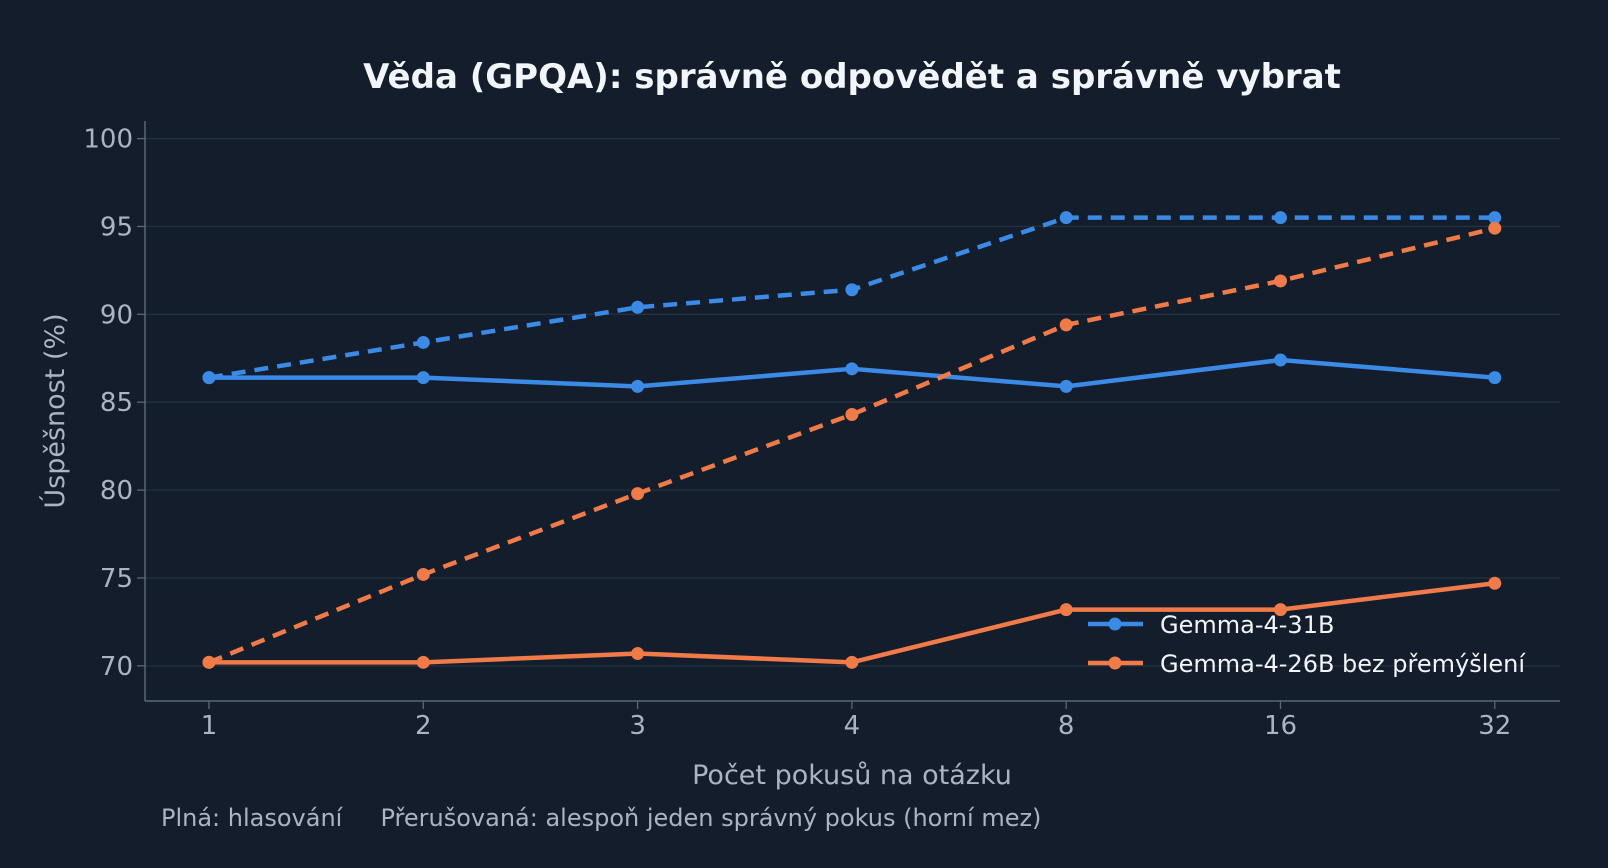 This screenshot has width=1608, height=868. I want to click on x-tick-label: 32, so click(1494, 726).